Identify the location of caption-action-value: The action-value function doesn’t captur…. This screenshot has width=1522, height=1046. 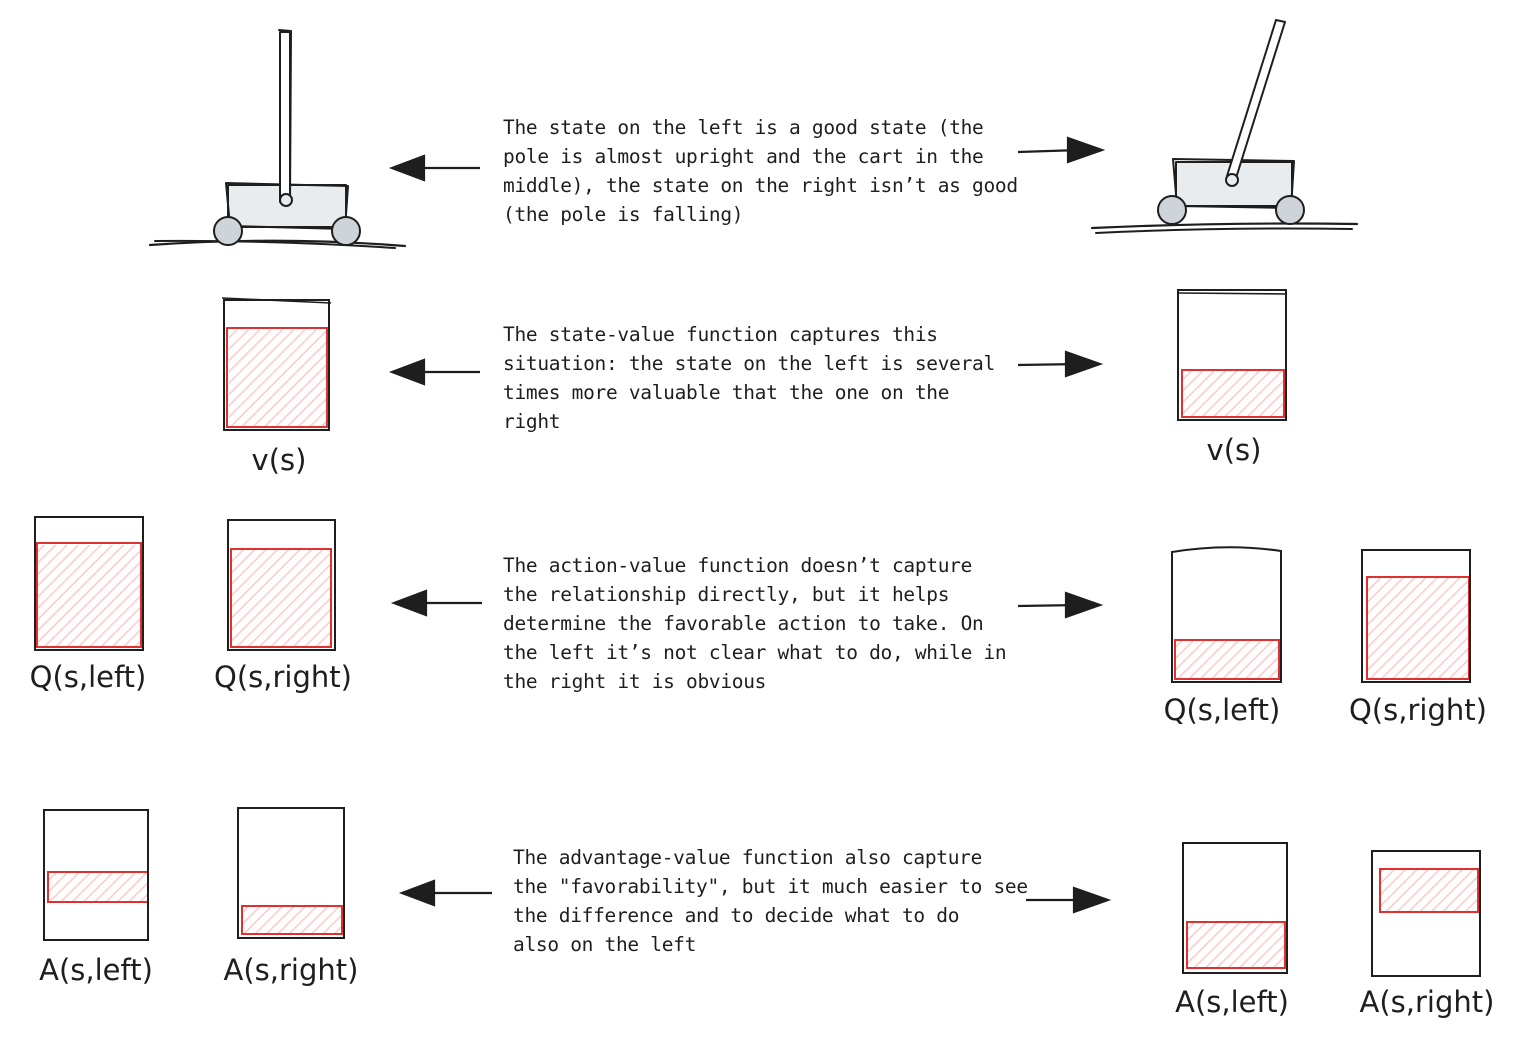
(755, 623).